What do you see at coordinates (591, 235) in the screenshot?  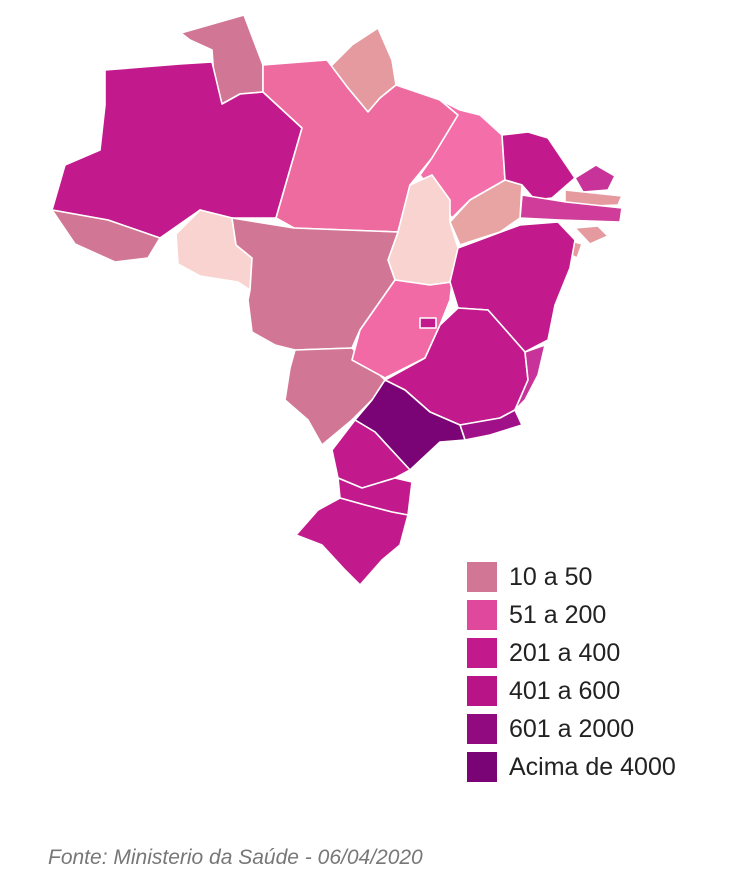 I see `state-al` at bounding box center [591, 235].